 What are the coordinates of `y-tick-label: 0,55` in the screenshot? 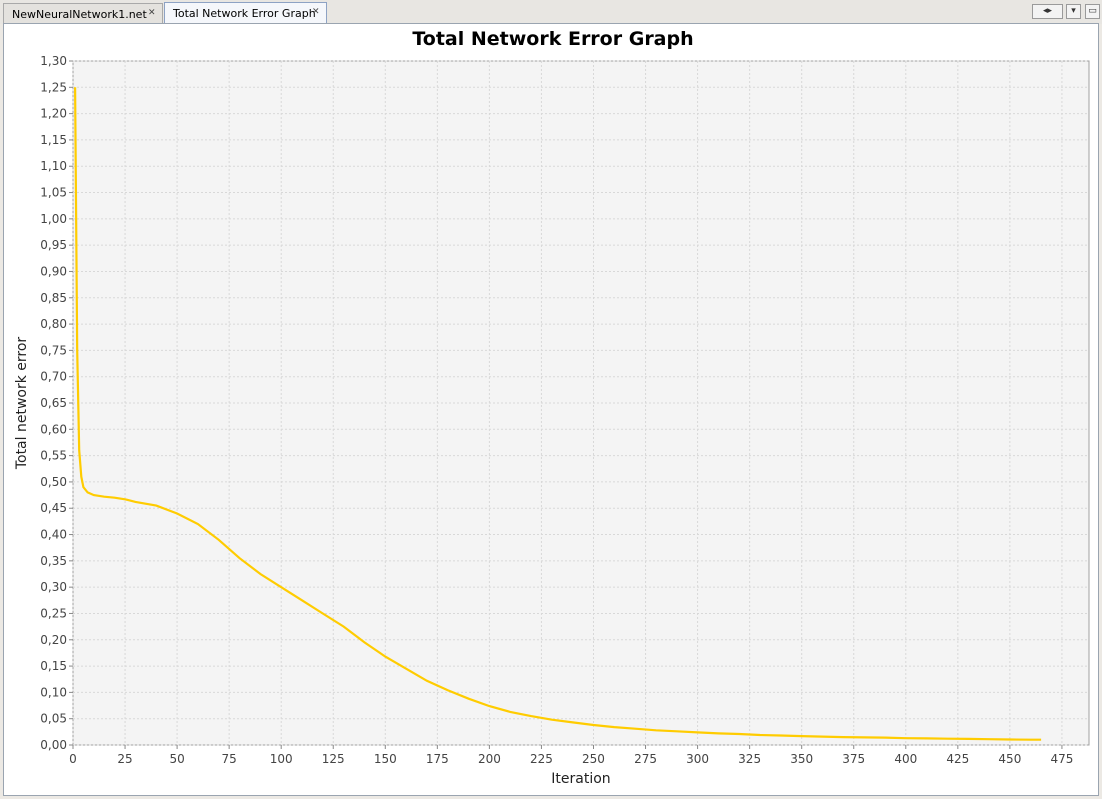 It's located at (53, 456).